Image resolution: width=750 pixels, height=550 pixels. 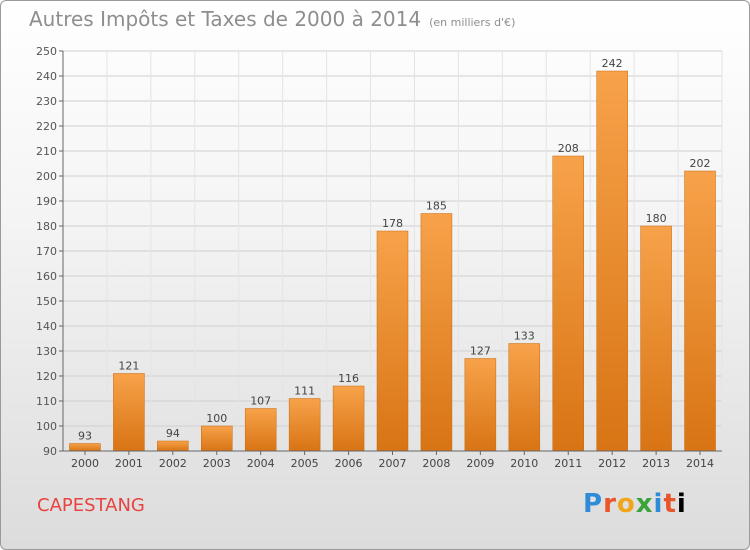 What do you see at coordinates (305, 463) in the screenshot?
I see `x-tick-label: 2005` at bounding box center [305, 463].